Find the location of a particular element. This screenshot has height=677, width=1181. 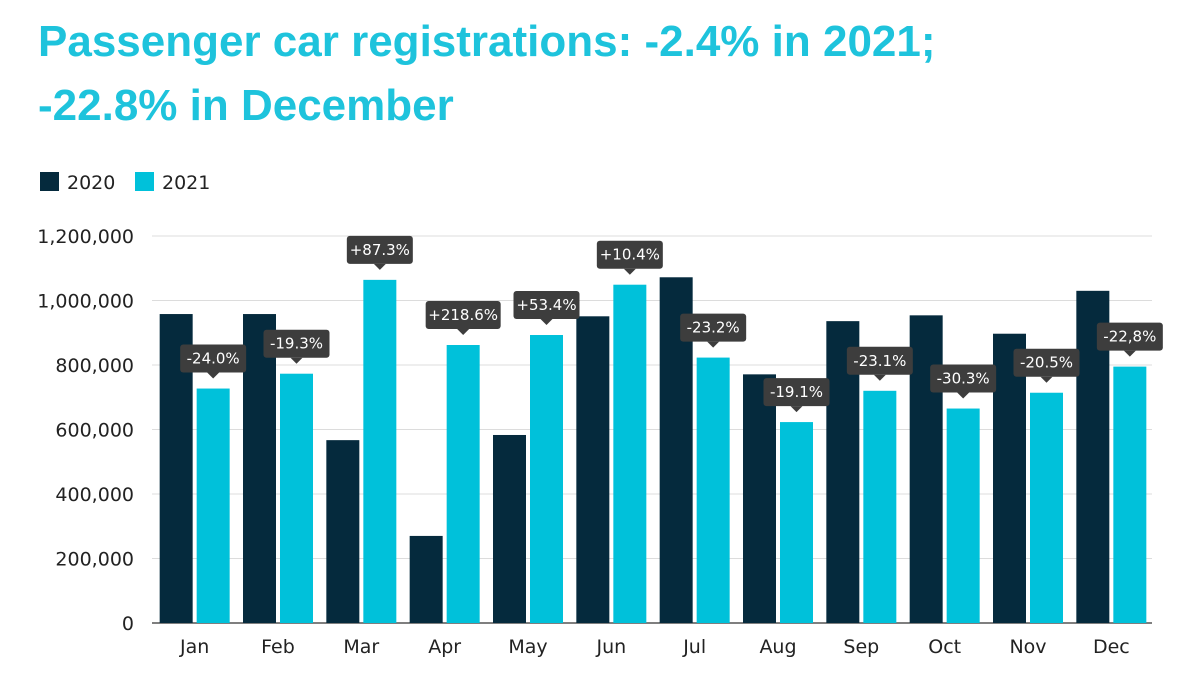

x-tick-label: Sep is located at coordinates (861, 647).